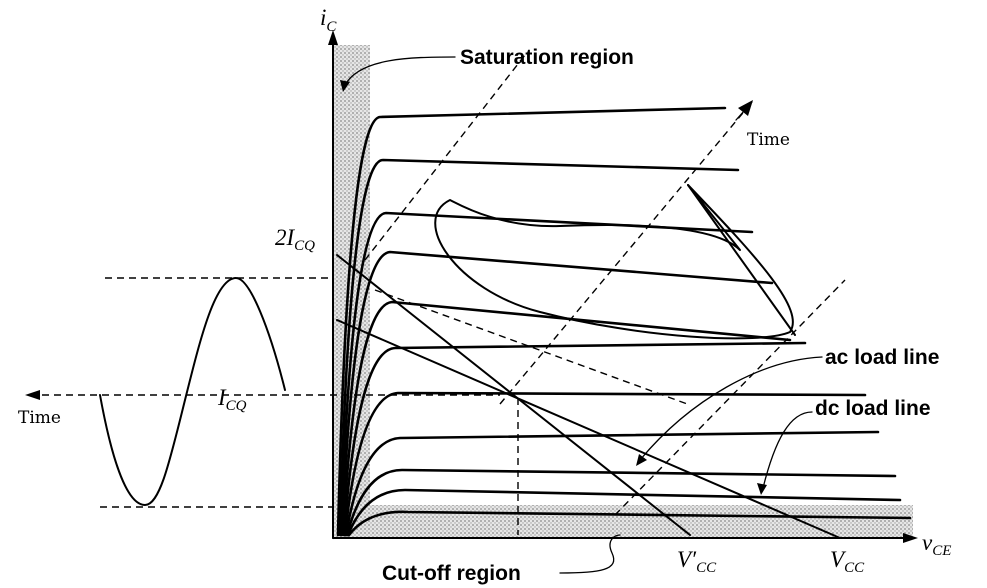  I want to click on ac-load-line-label: ac load line, so click(882, 357).